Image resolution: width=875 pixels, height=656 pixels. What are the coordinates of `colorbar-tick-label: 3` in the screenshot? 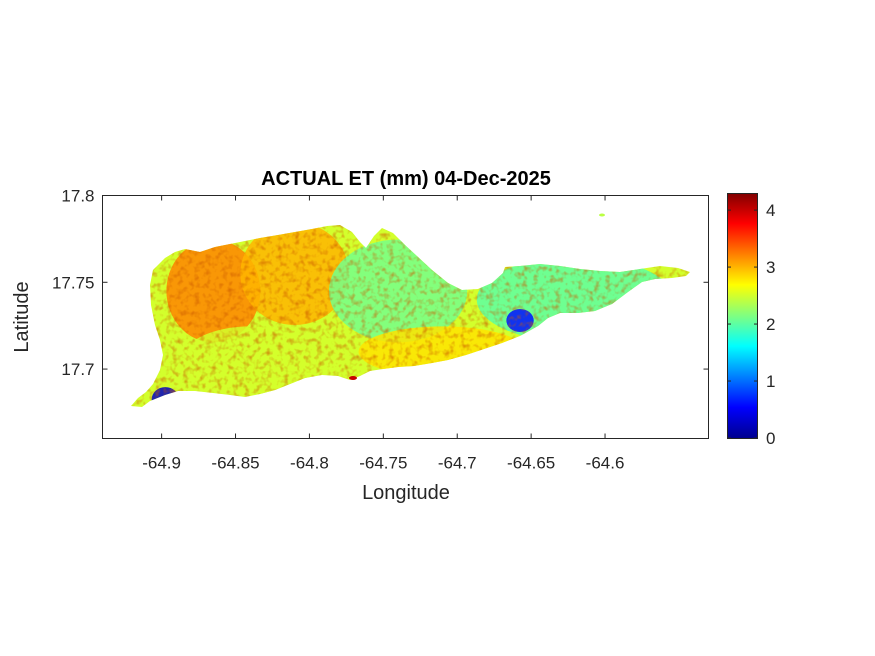 It's located at (770, 267).